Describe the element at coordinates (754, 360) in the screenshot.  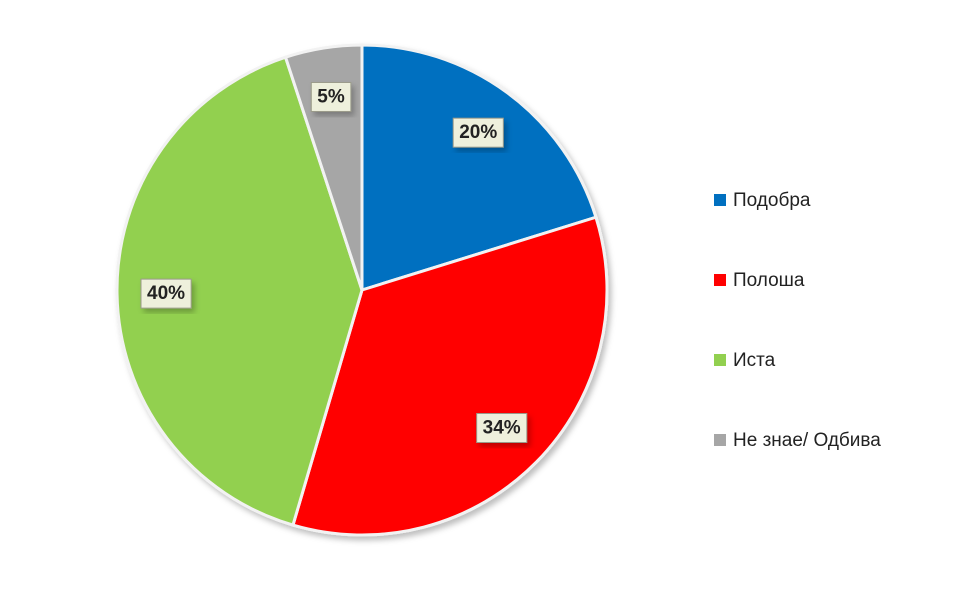
I see `legend-label: Иста` at that location.